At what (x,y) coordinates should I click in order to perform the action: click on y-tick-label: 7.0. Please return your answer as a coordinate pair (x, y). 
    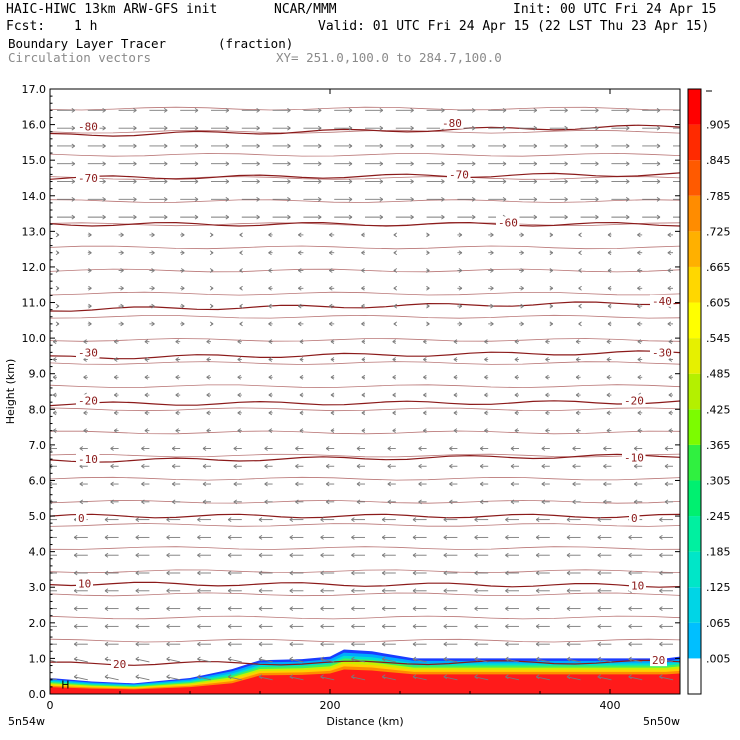
    Looking at the image, I should click on (38, 445).